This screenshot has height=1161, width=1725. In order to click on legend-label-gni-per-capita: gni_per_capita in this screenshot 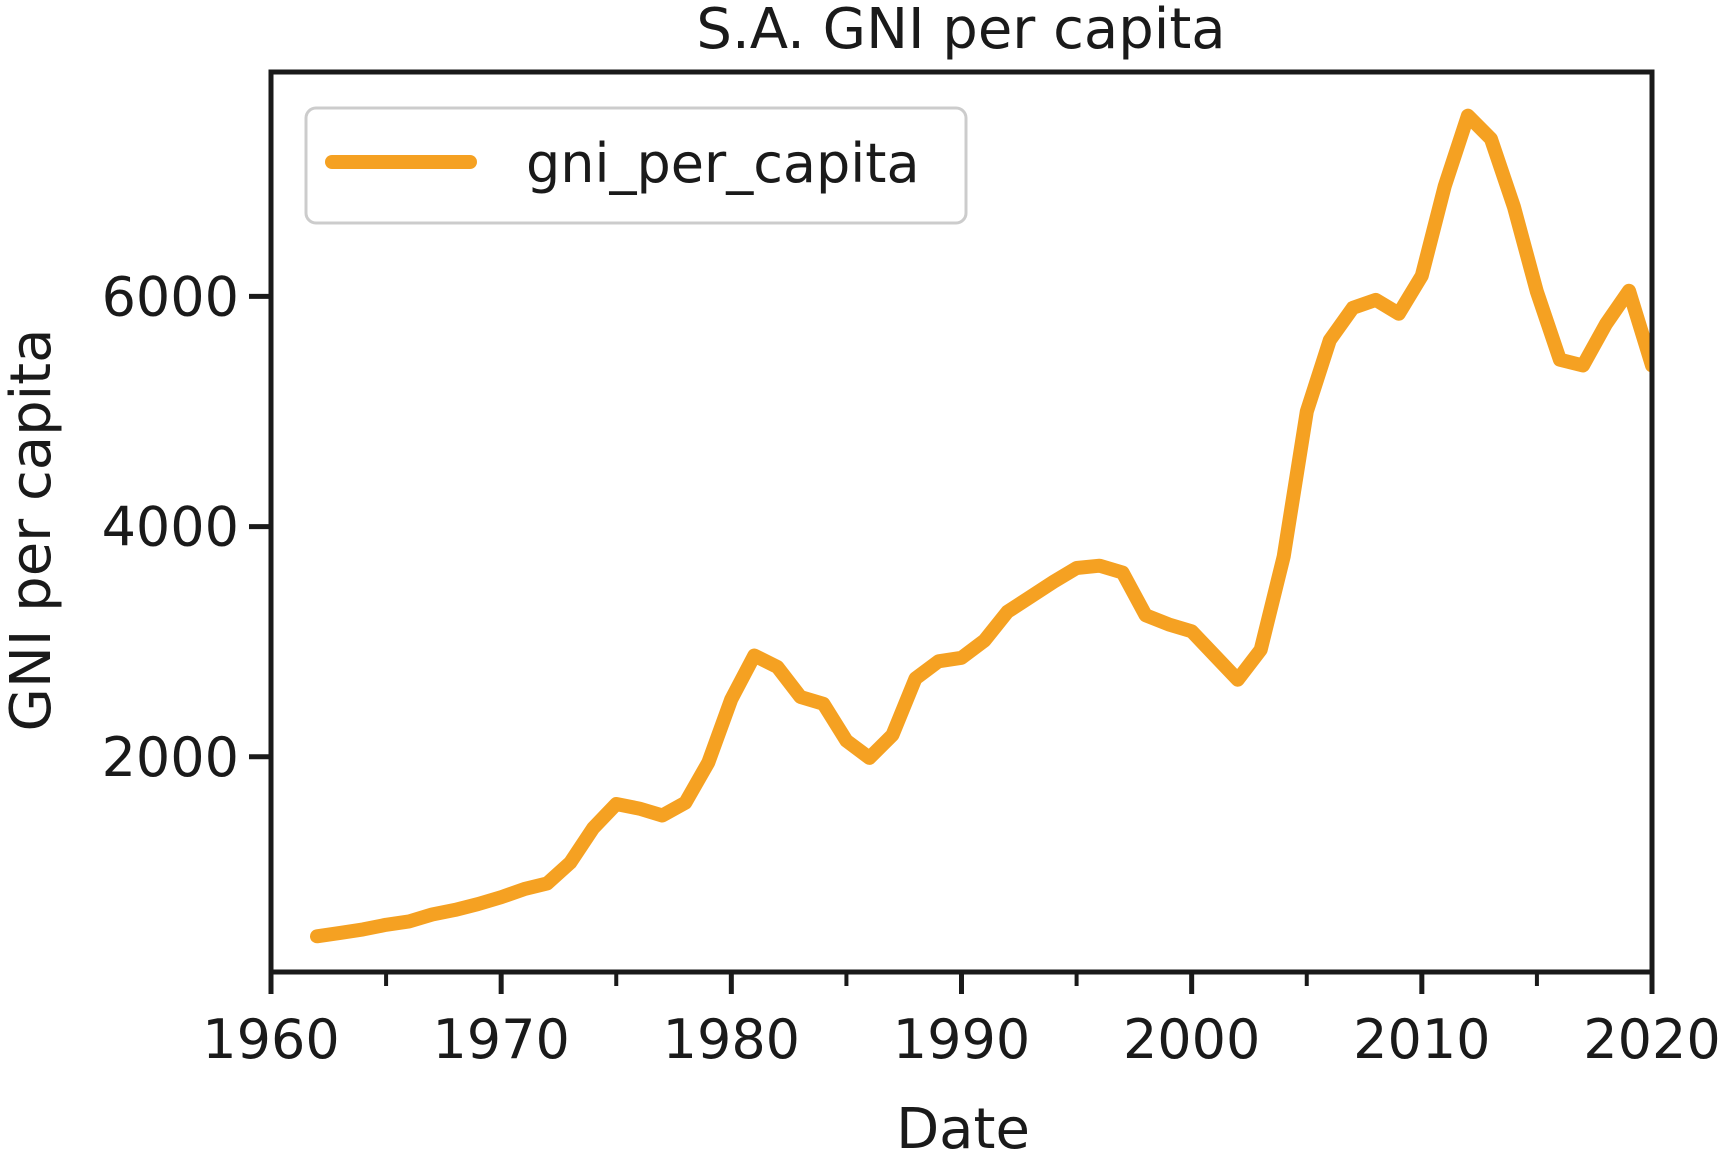, I will do `click(723, 163)`.